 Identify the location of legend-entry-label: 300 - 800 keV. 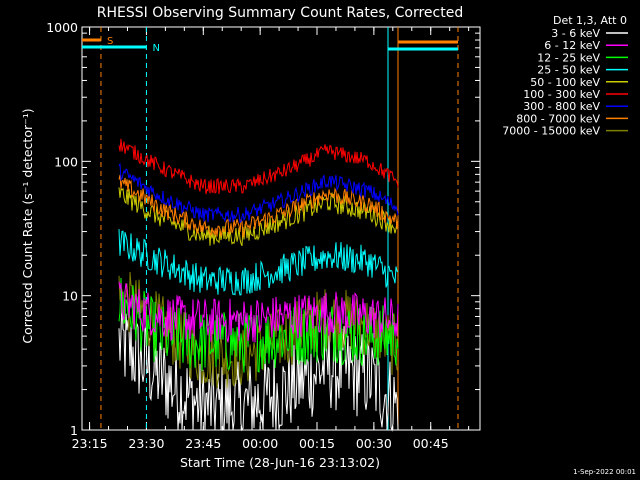
(561, 106).